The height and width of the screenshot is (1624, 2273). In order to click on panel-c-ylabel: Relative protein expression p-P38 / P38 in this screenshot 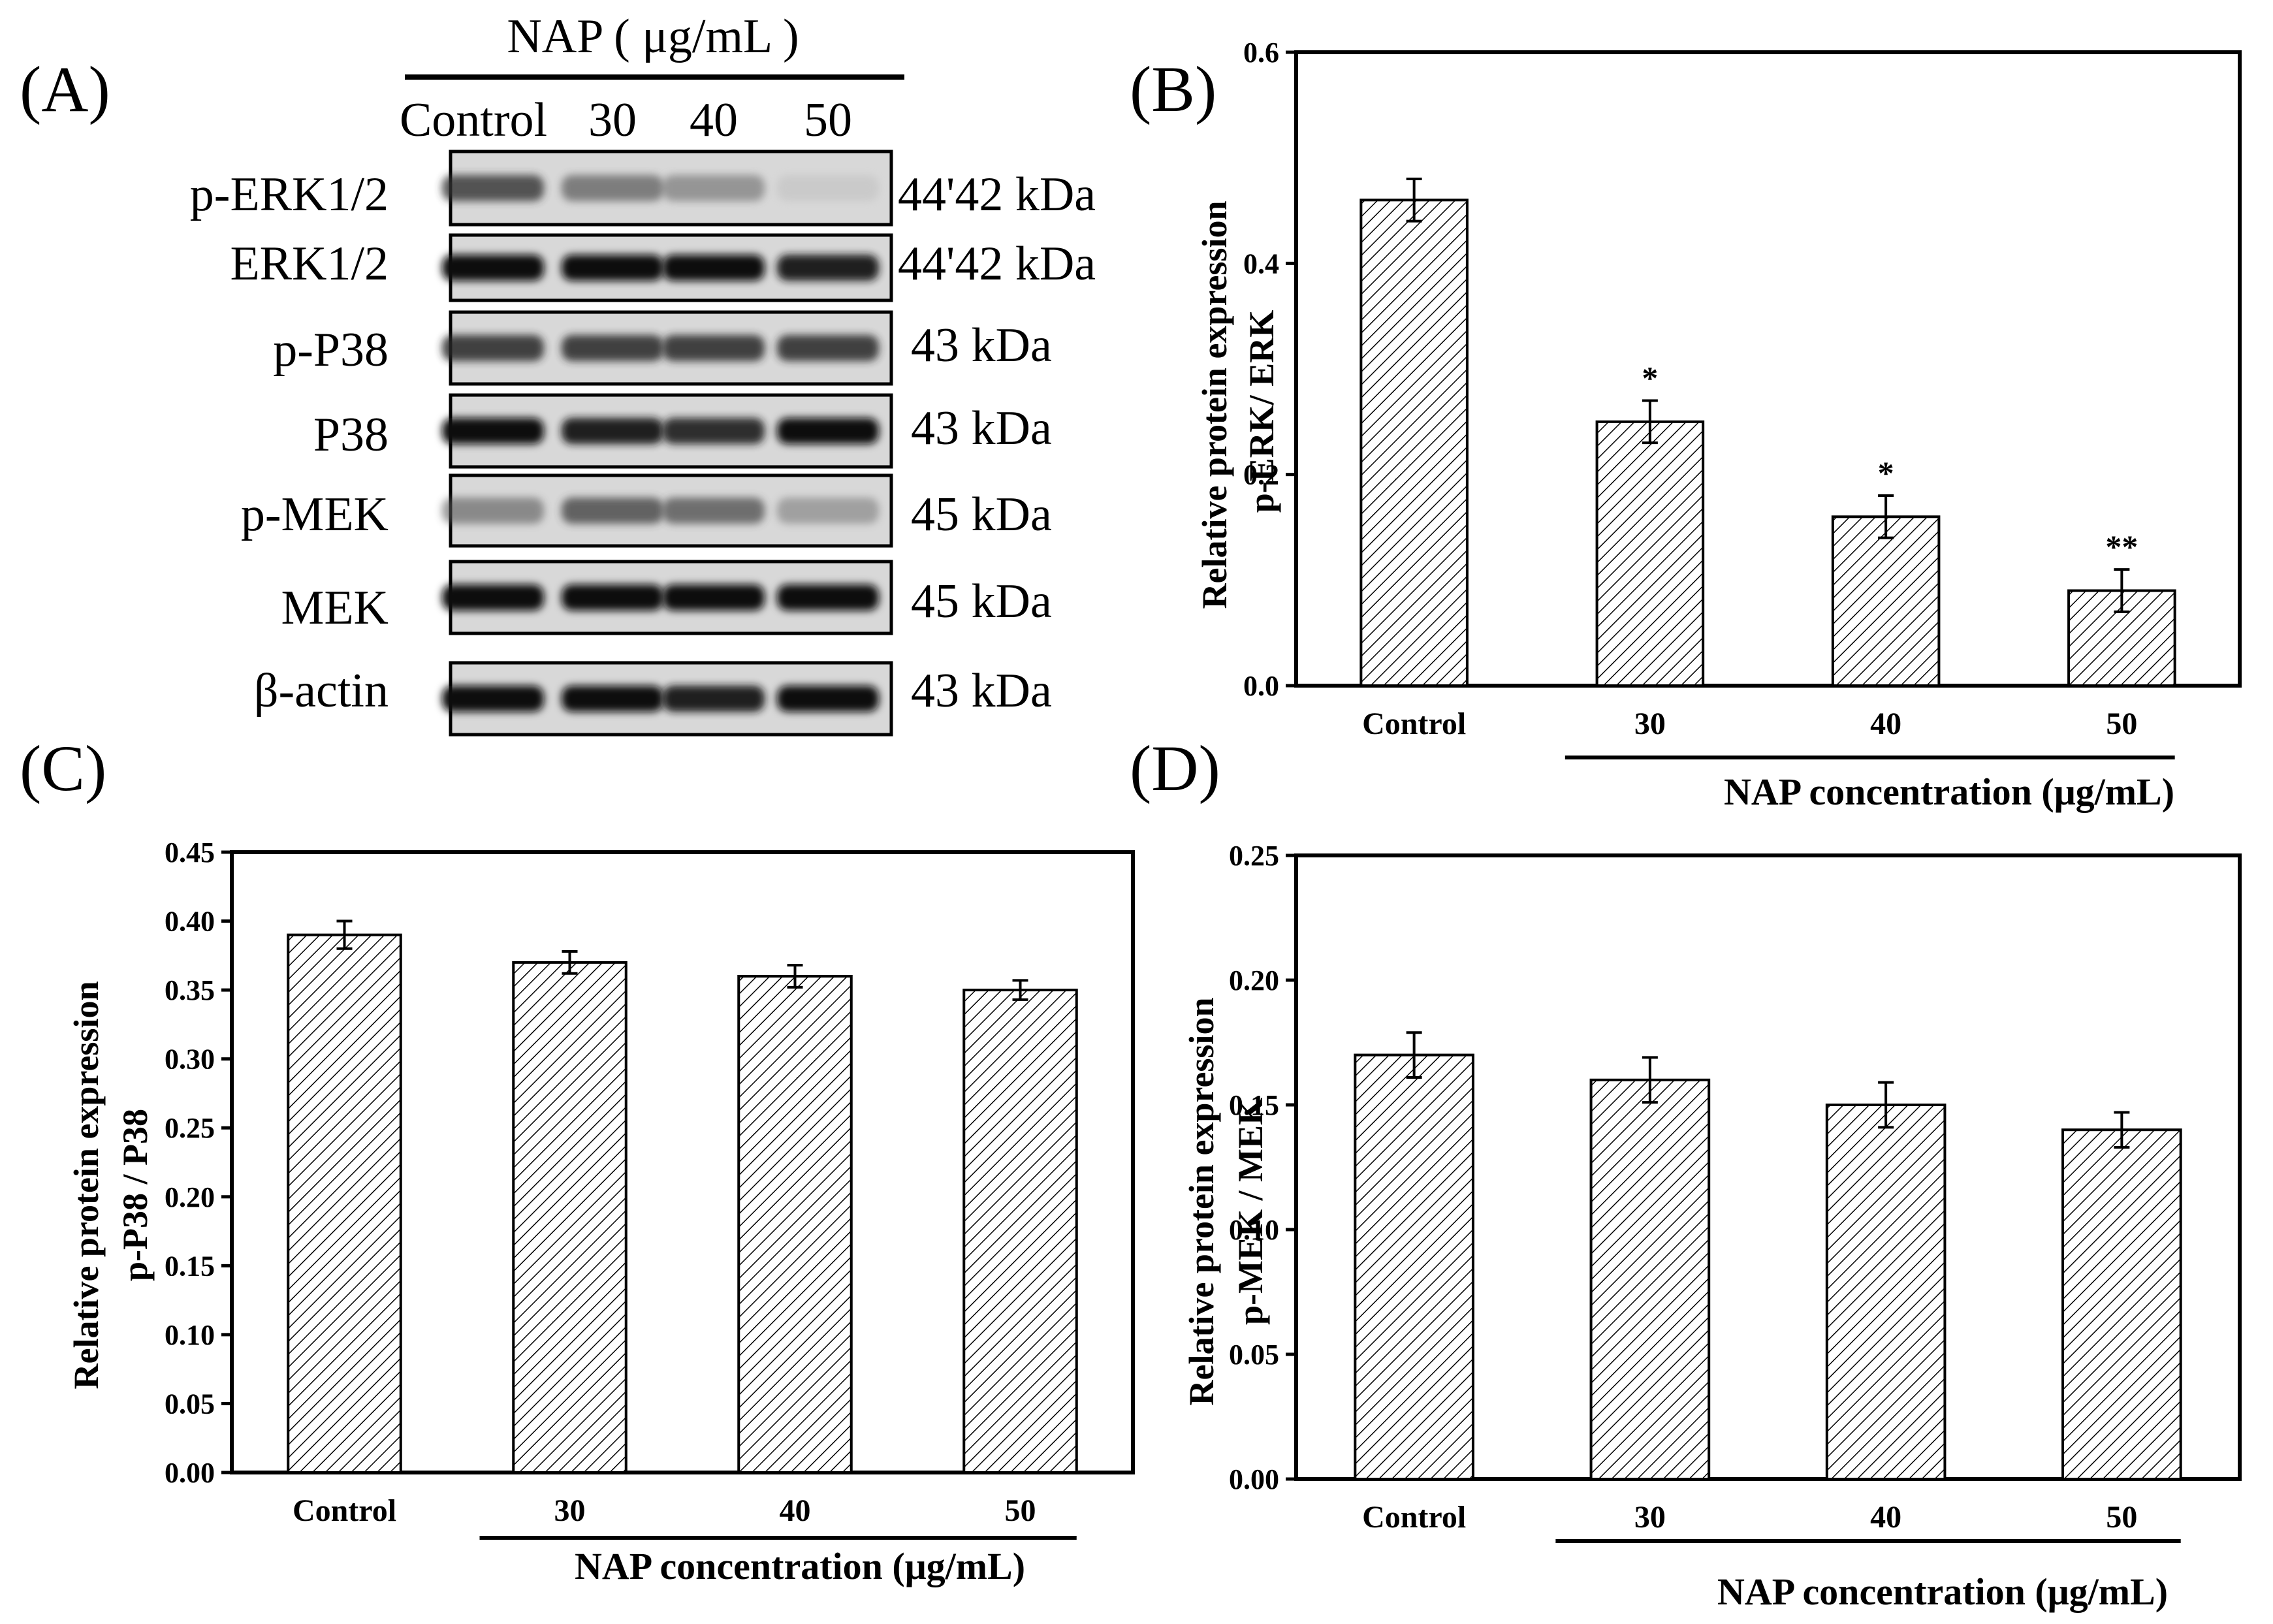, I will do `click(111, 1185)`.